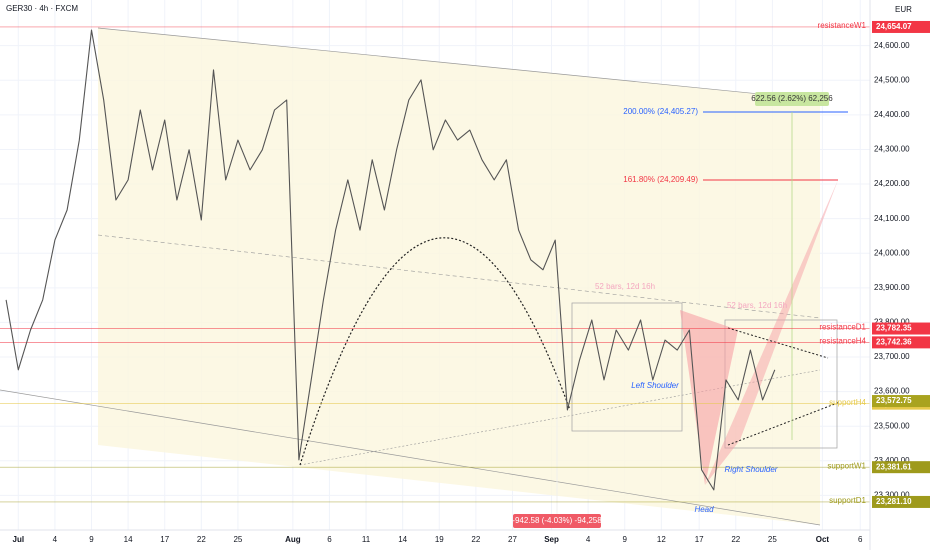 Image resolution: width=932 pixels, height=550 pixels. What do you see at coordinates (42, 8) in the screenshot?
I see `chart-title: GER30 · 4h · FXCM` at bounding box center [42, 8].